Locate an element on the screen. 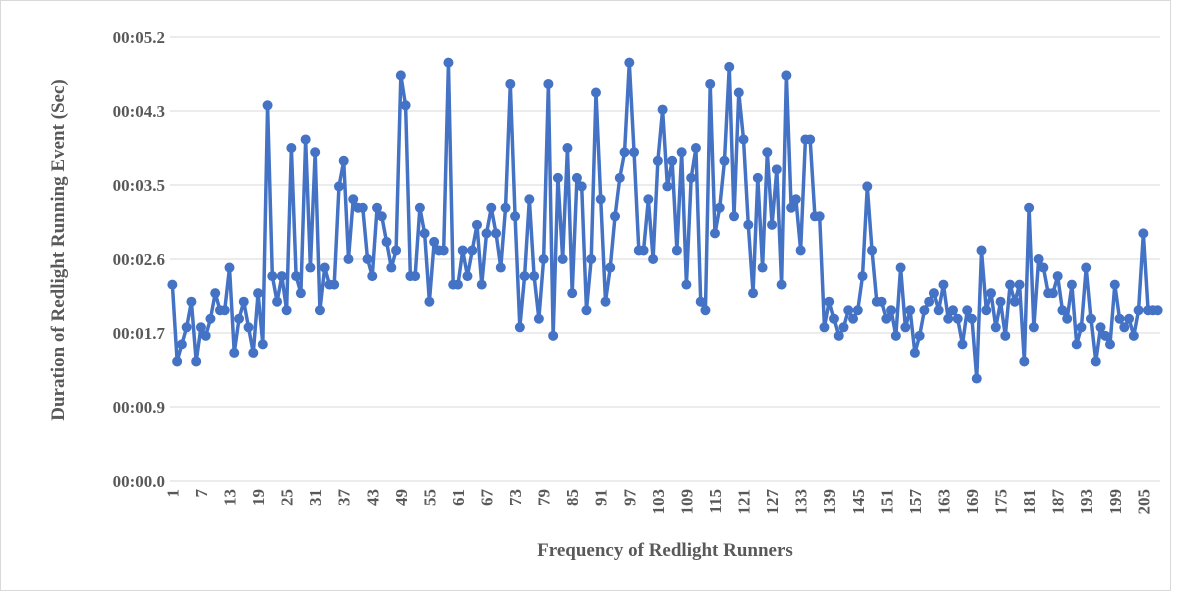  x-tick-label: 181 is located at coordinates (1029, 502).